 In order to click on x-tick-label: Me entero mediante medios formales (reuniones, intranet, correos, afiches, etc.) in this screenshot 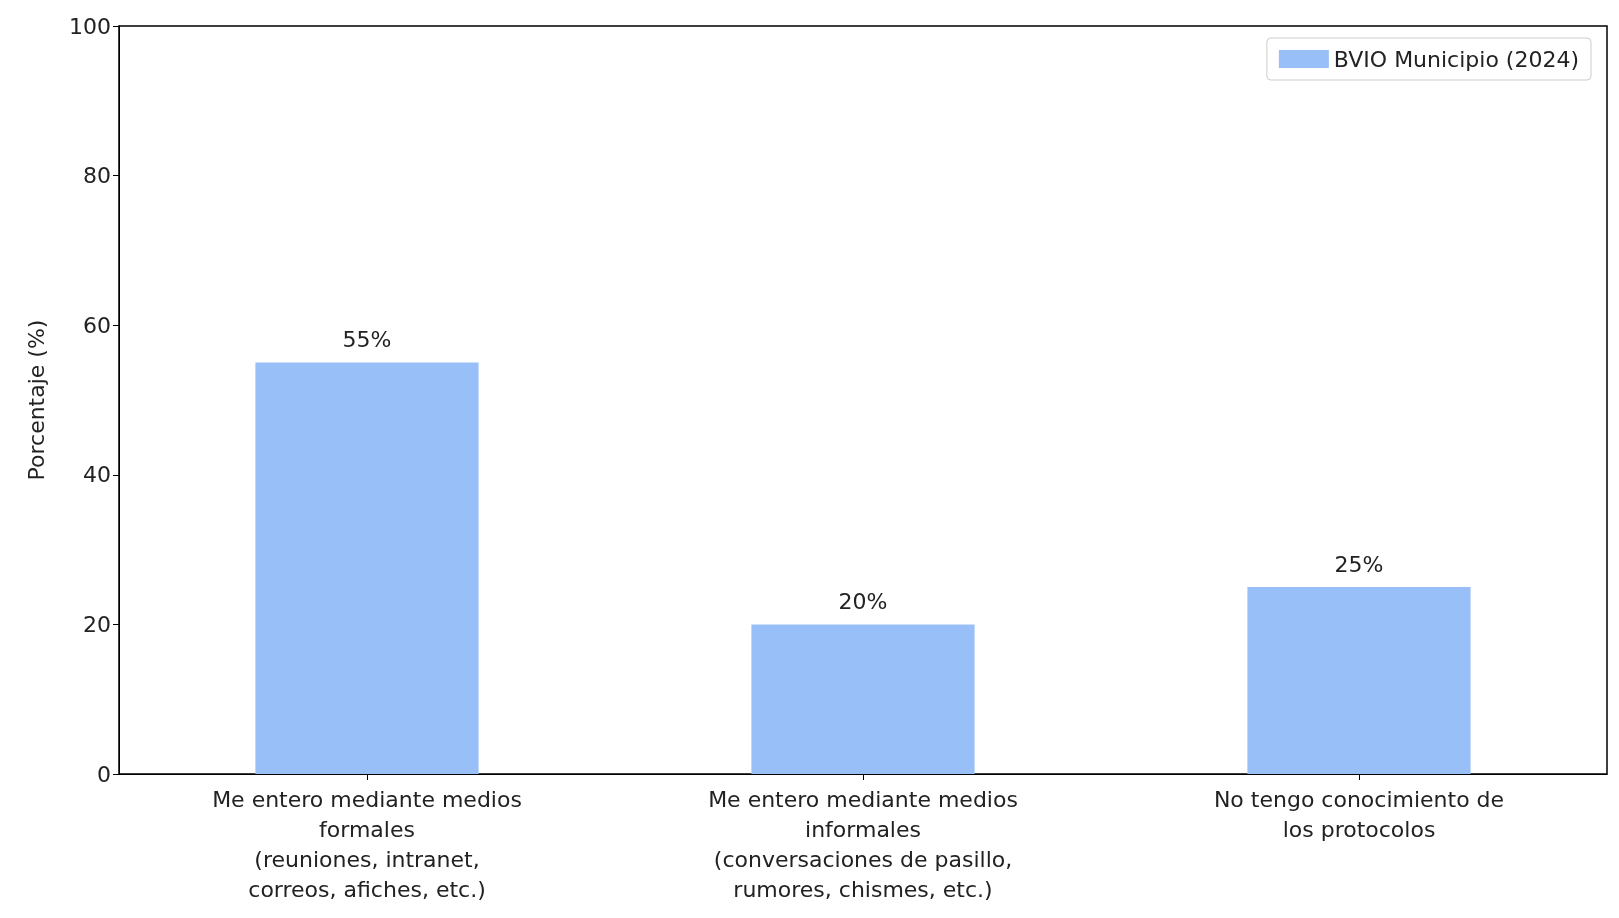, I will do `click(367, 844)`.